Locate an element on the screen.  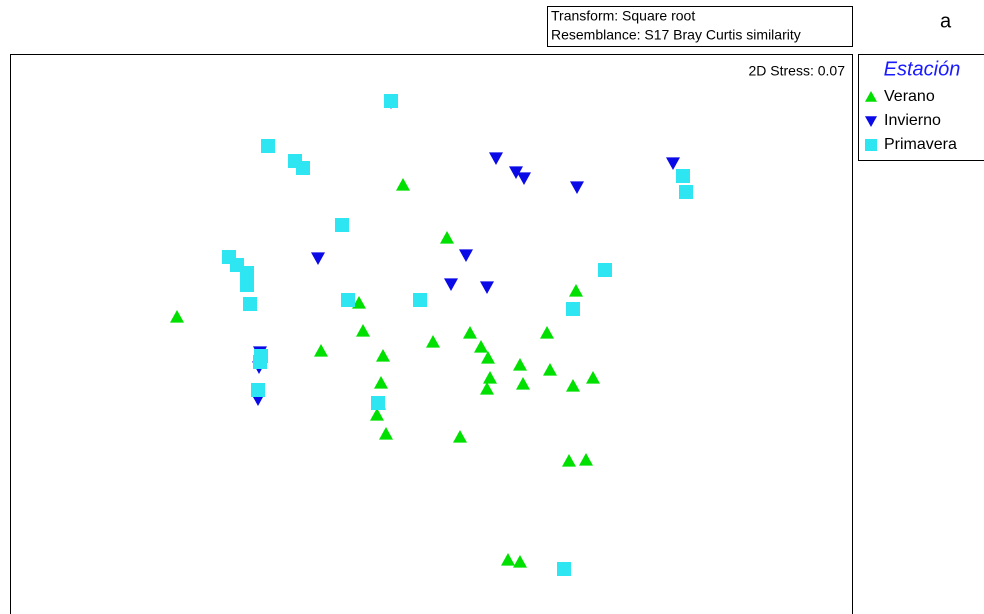
legend-label: Verano is located at coordinates (909, 96).